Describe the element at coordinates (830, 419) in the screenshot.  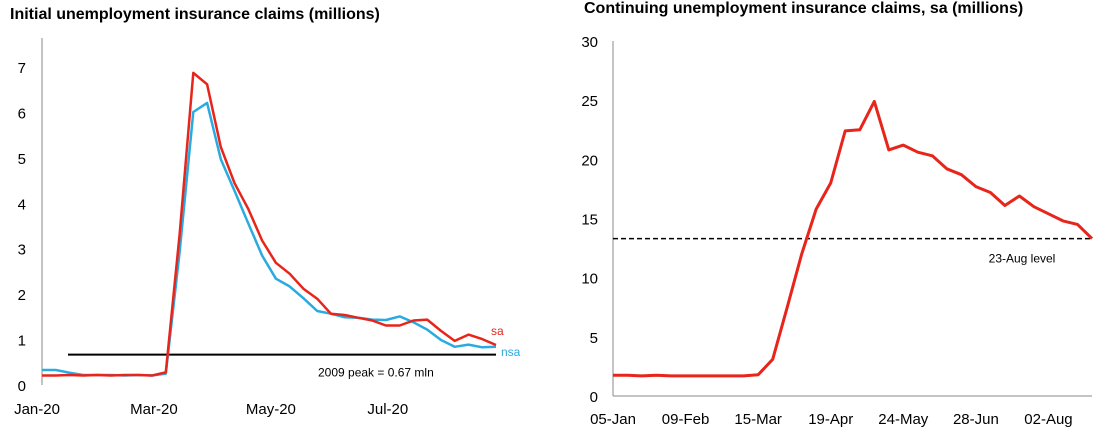
I see `x-tick-label: 19-Apr` at that location.